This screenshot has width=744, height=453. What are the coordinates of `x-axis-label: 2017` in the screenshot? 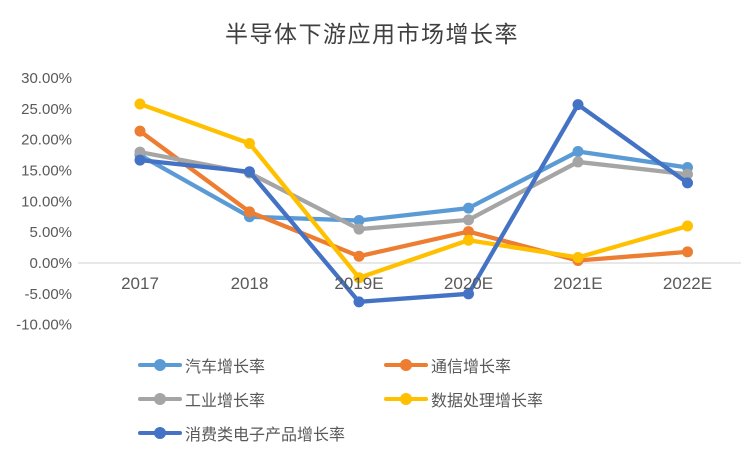 It's located at (140, 283).